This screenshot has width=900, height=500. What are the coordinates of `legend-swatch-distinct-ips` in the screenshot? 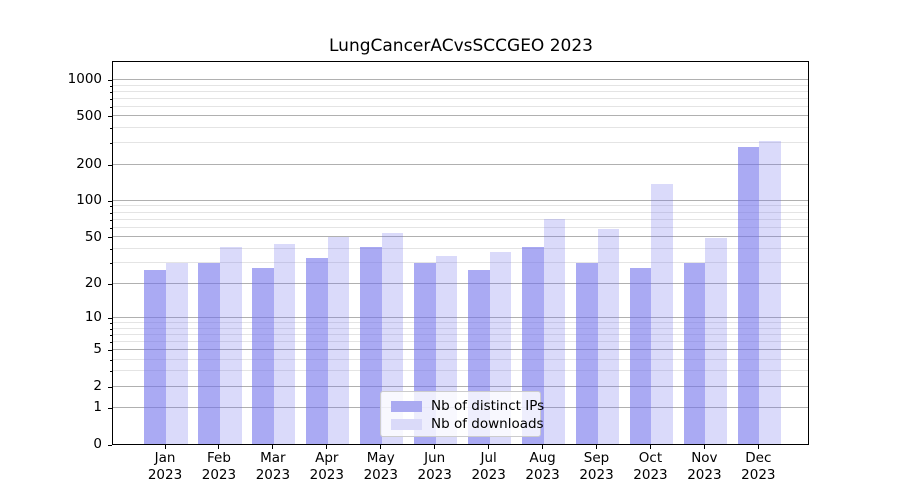 It's located at (406, 406).